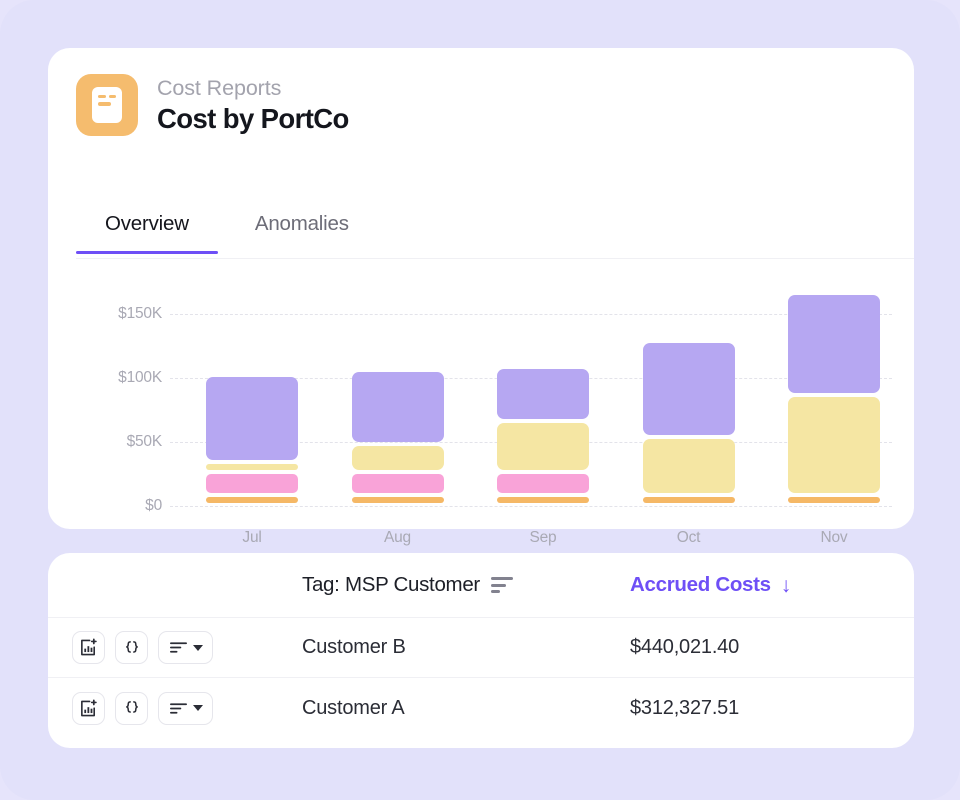  What do you see at coordinates (353, 707) in the screenshot?
I see `row-tag-value: Customer A` at bounding box center [353, 707].